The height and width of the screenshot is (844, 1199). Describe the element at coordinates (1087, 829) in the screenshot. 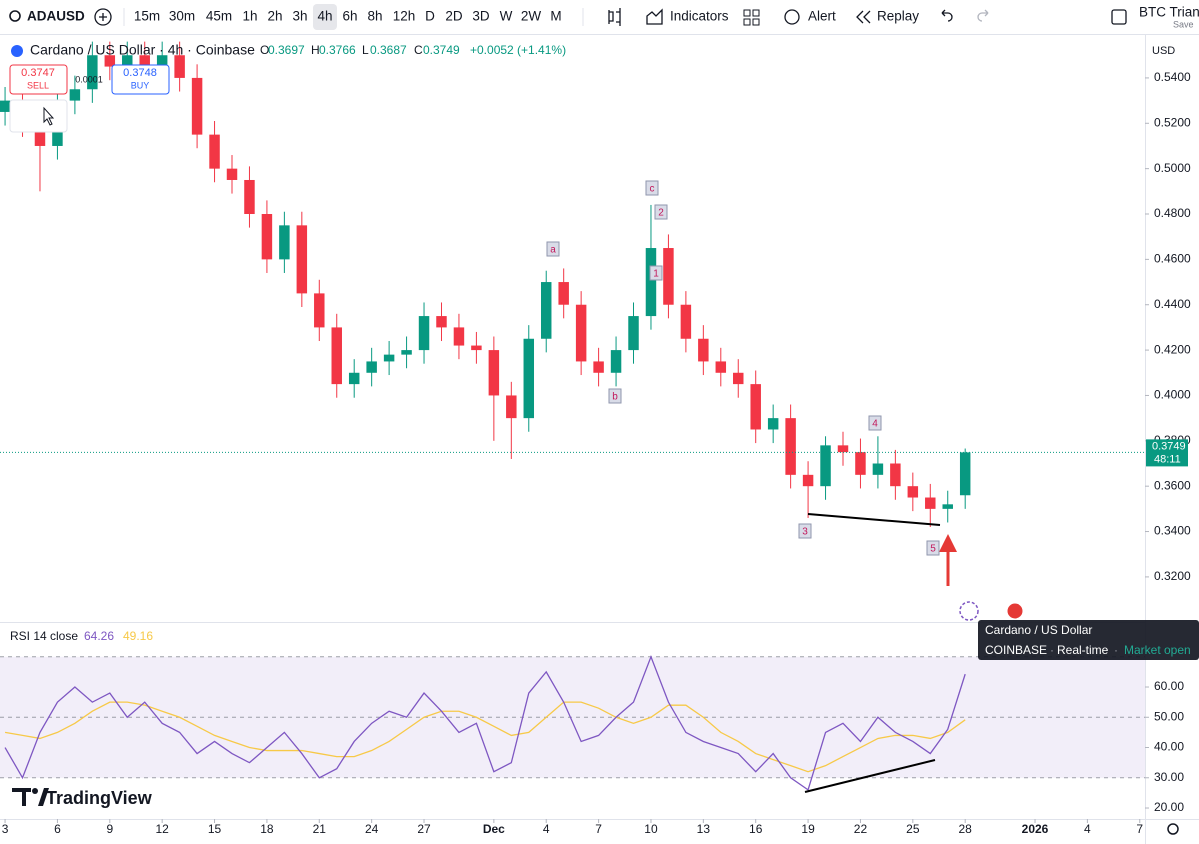

I see `x-tick-label: 4` at that location.